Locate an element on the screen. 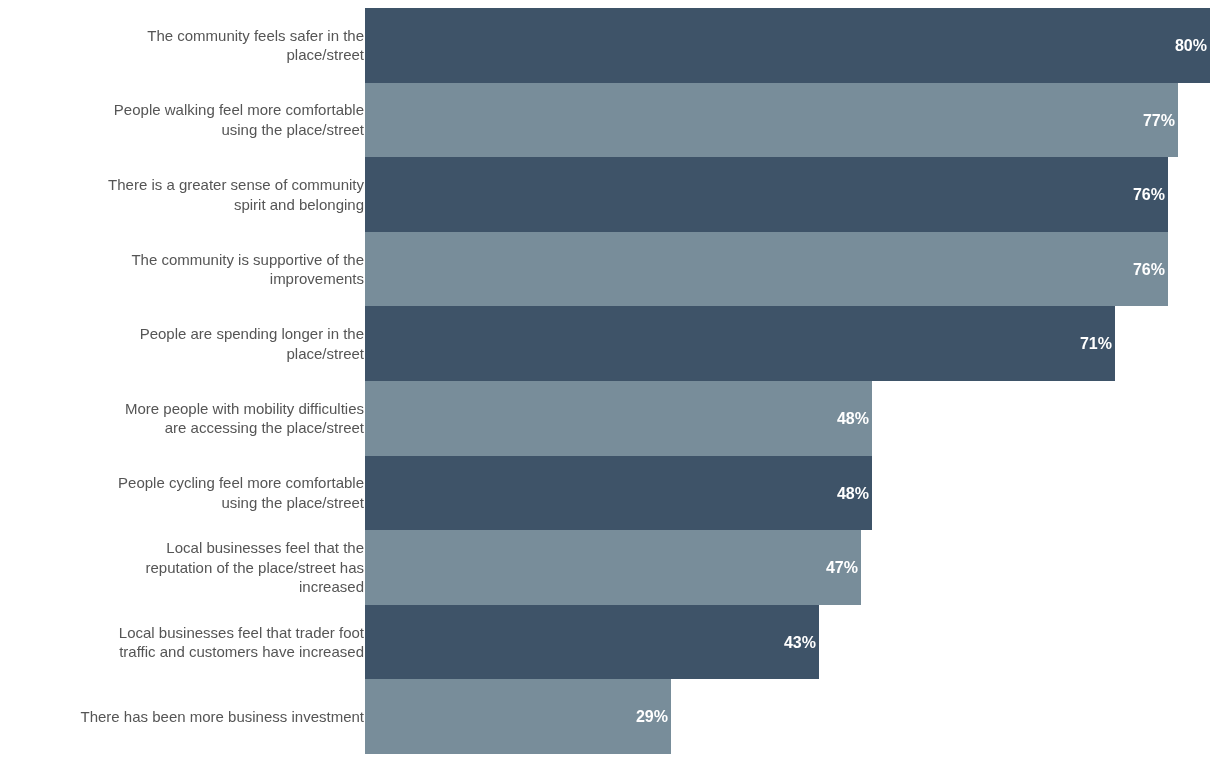  y-tick-label: More people with mobility difficulties are accessing the place/street is located at coordinates (245, 418).